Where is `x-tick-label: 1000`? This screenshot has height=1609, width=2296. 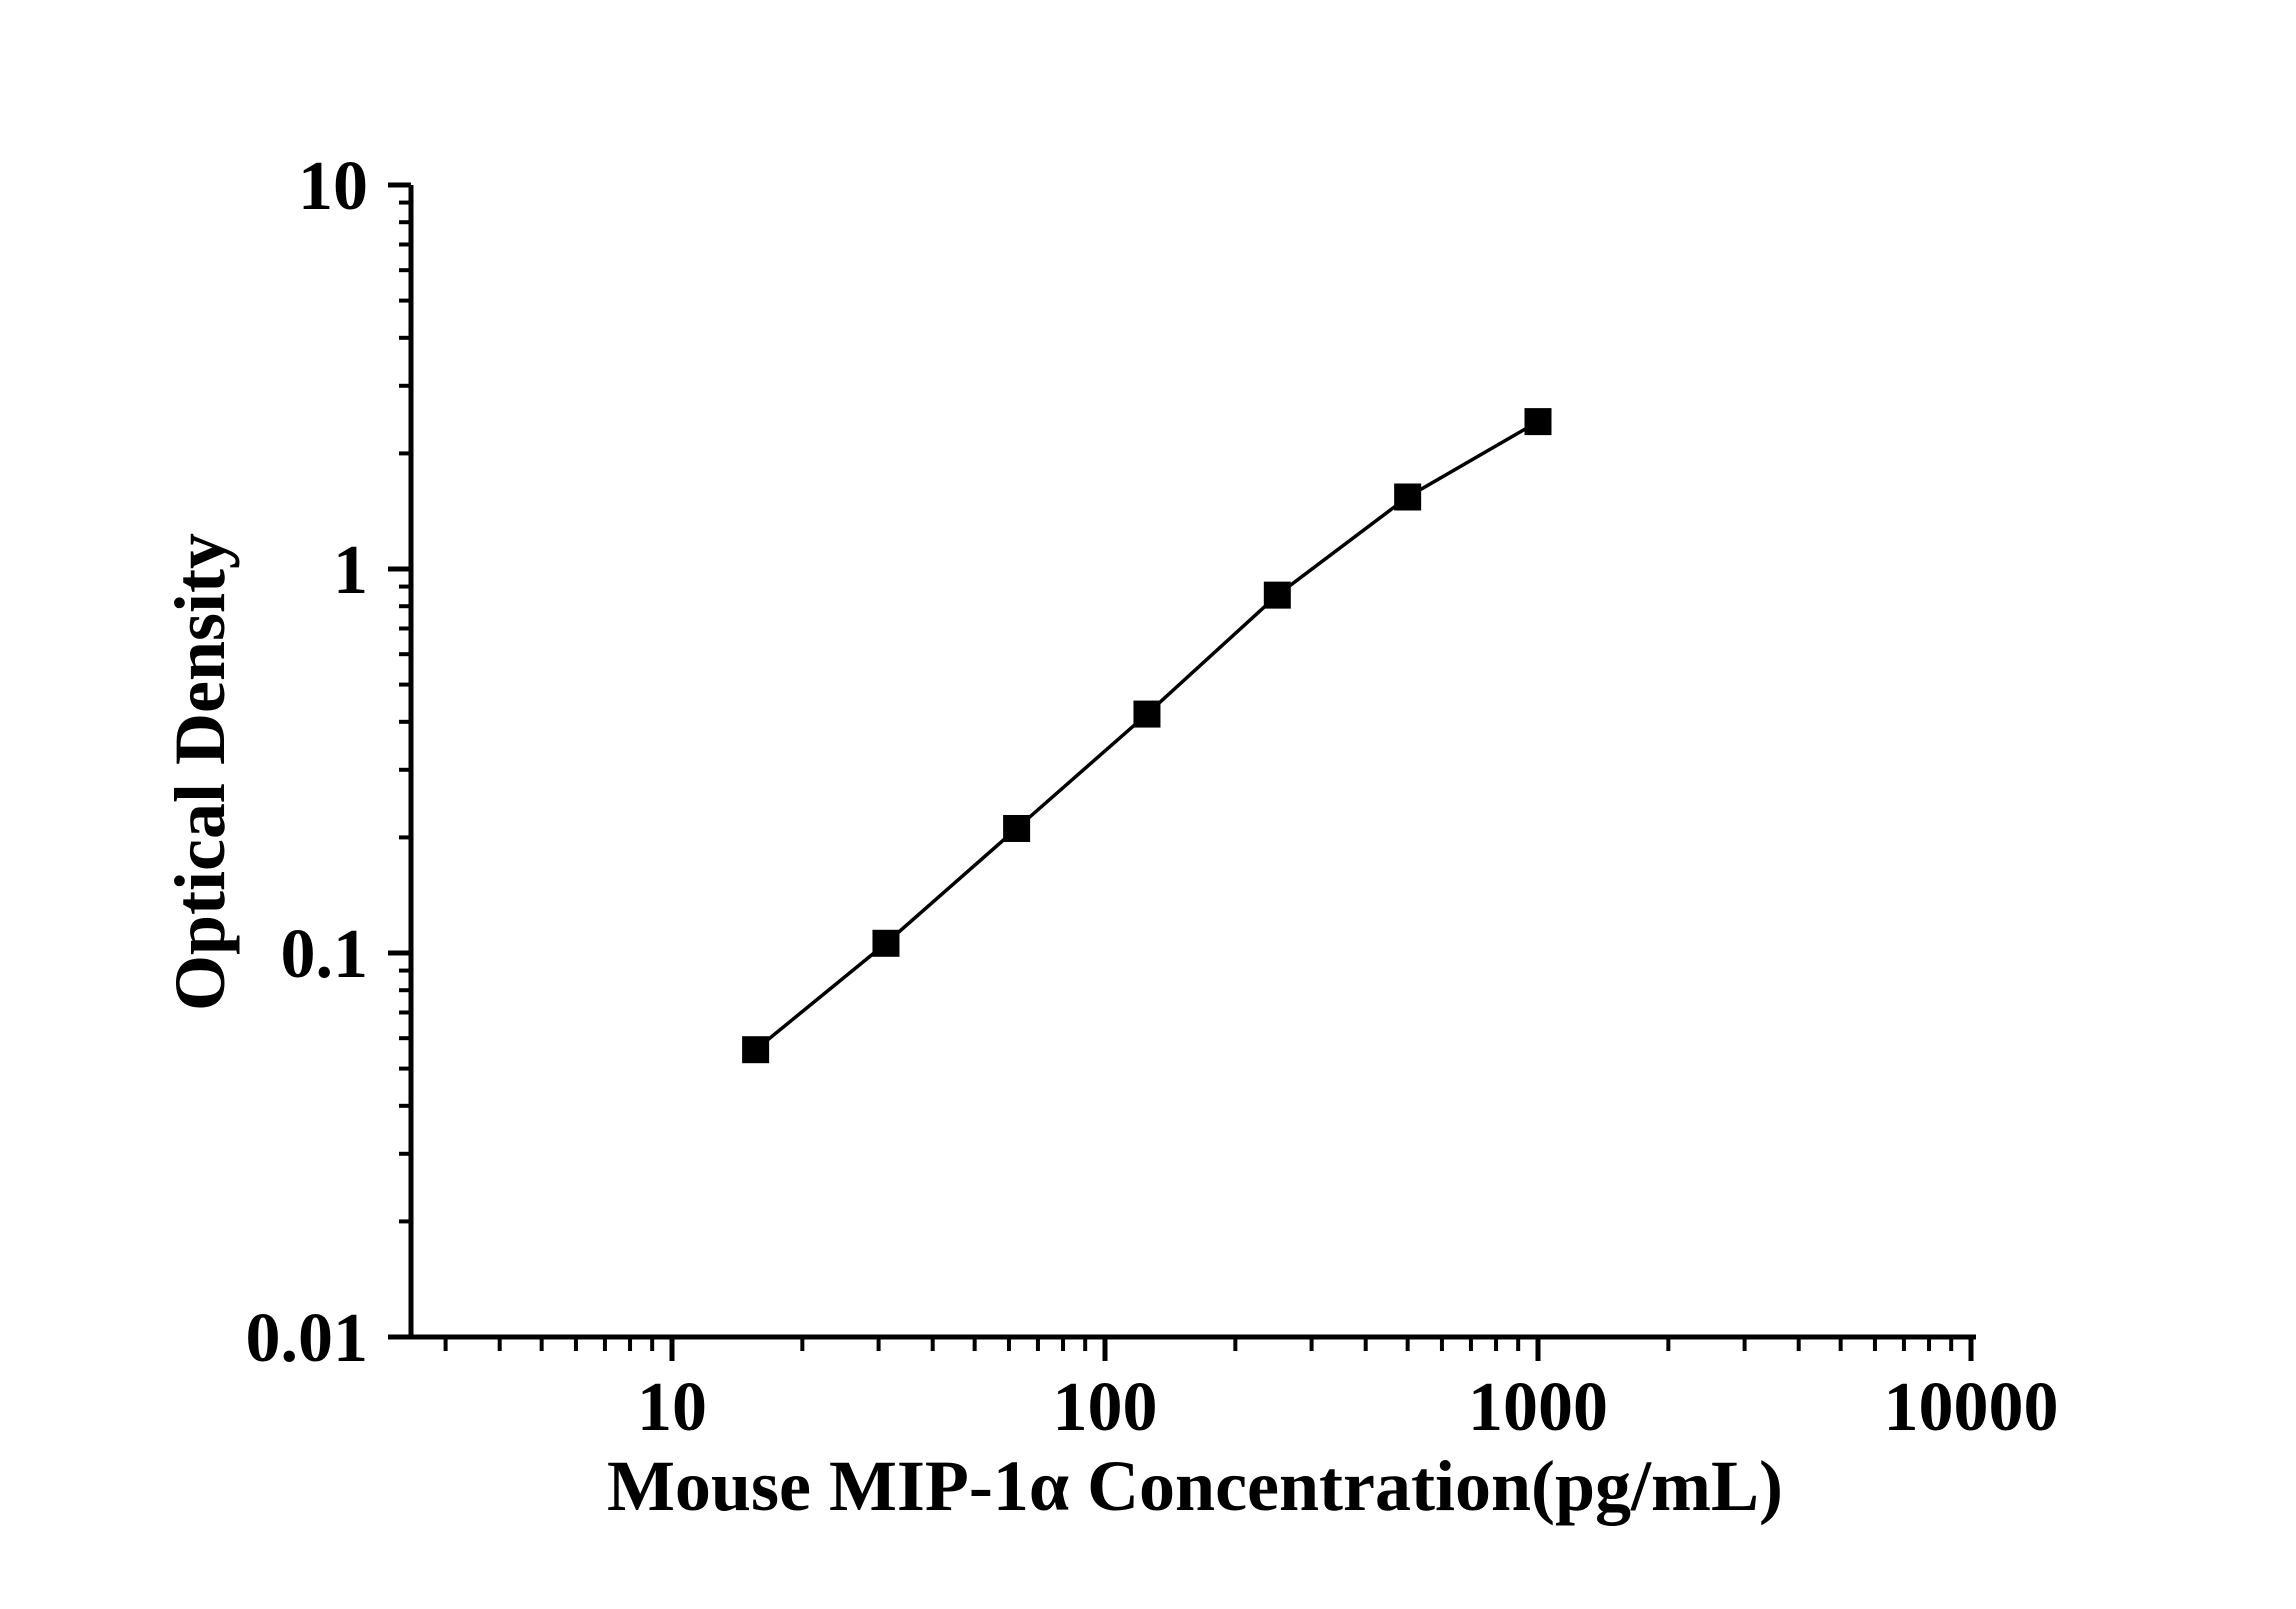
x-tick-label: 1000 is located at coordinates (1538, 1407).